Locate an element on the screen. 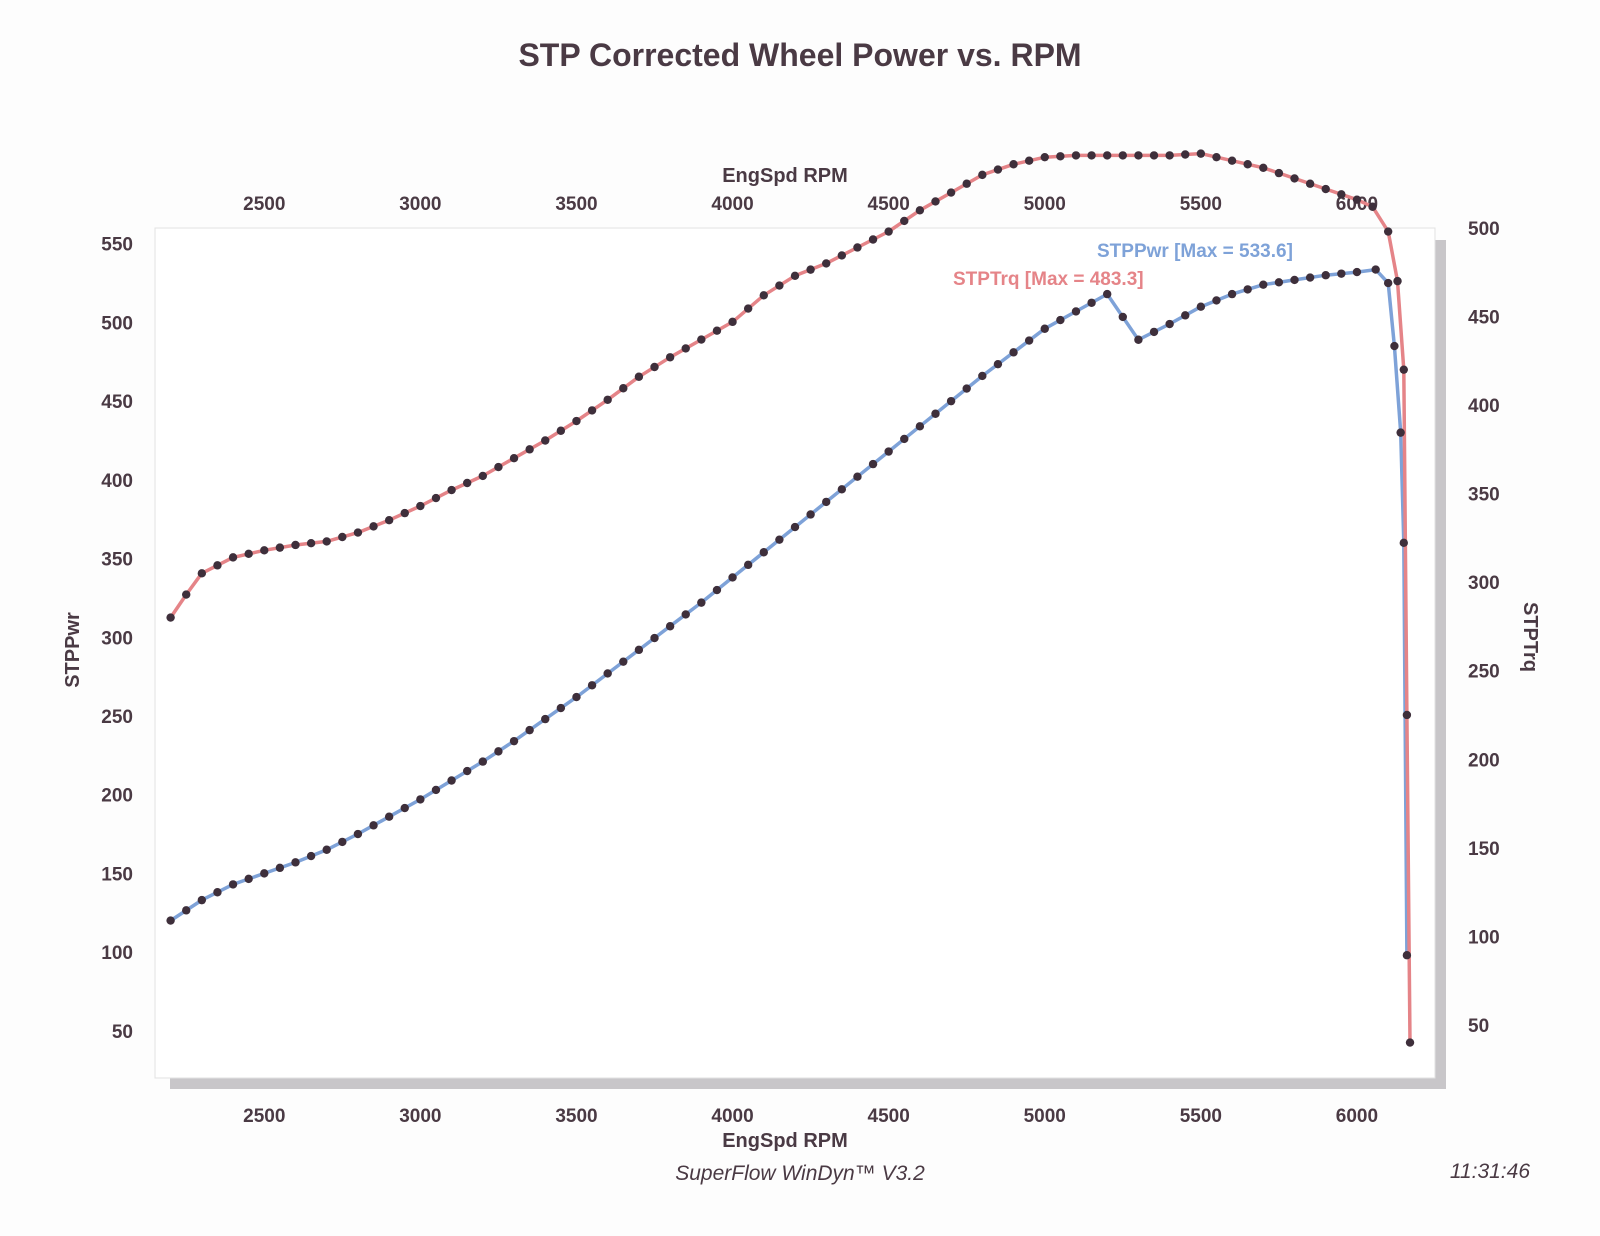 The image size is (1600, 1236). y-tick-right-label: 100 is located at coordinates (1484, 937).